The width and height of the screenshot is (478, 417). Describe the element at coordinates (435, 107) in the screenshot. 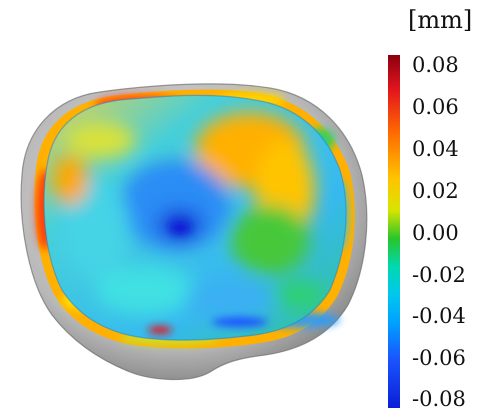

I see `legend-tick: 0.06` at that location.